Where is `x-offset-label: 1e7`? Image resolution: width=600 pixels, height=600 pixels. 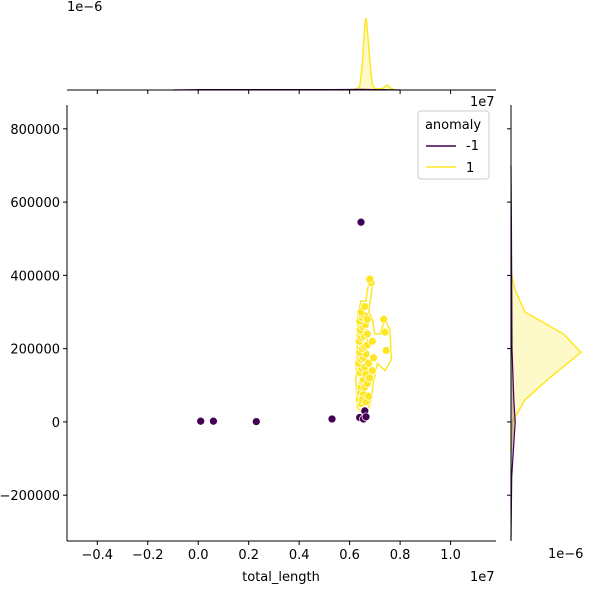
x-offset-label: 1e7 is located at coordinates (482, 102).